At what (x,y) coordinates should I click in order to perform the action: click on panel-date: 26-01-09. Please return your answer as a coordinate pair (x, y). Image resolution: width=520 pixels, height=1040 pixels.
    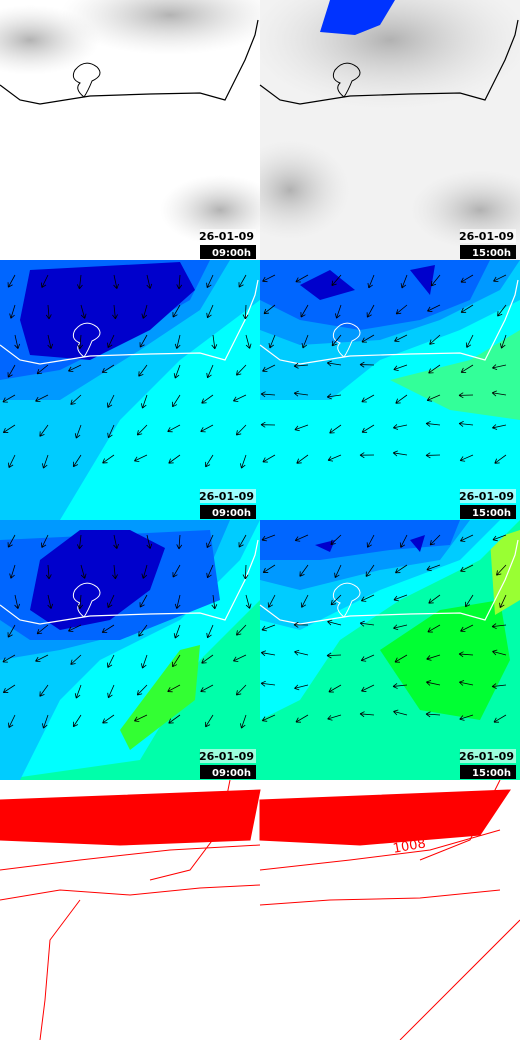
    Looking at the image, I should click on (486, 496).